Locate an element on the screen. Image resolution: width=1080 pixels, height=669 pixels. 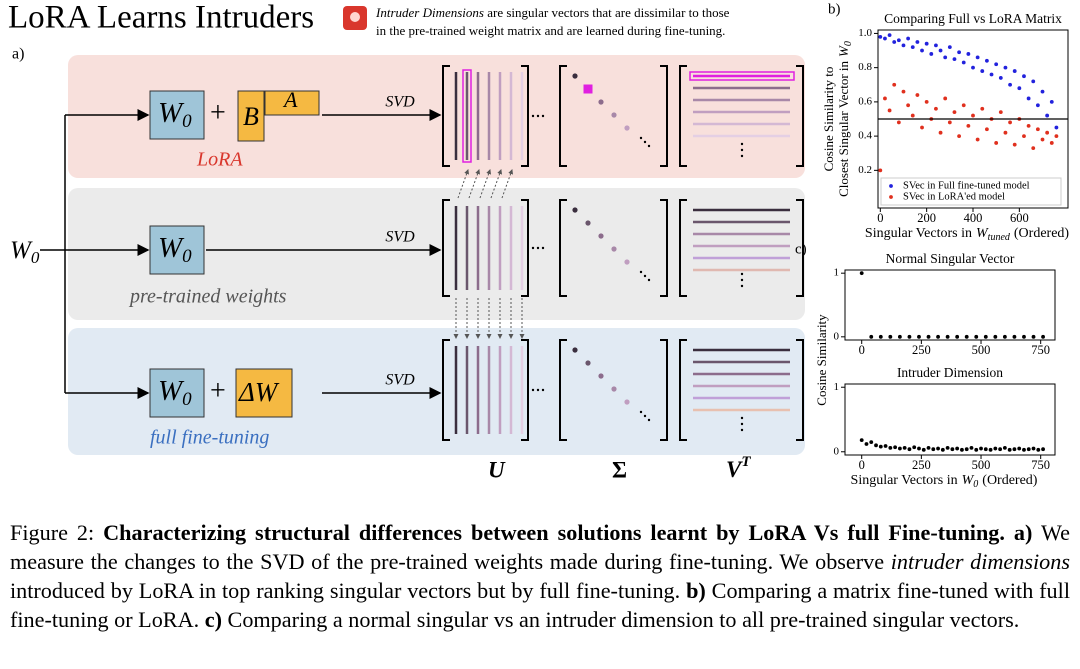
caption-text is located at coordinates (1009, 532).